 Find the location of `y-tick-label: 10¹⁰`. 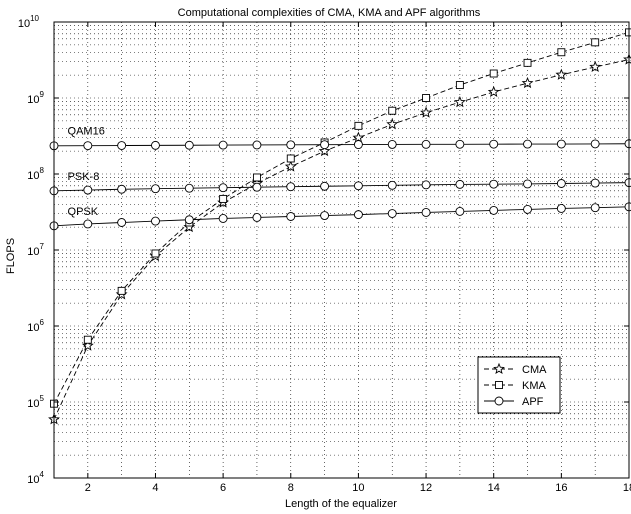

y-tick-label: 10¹⁰ is located at coordinates (29, 22).